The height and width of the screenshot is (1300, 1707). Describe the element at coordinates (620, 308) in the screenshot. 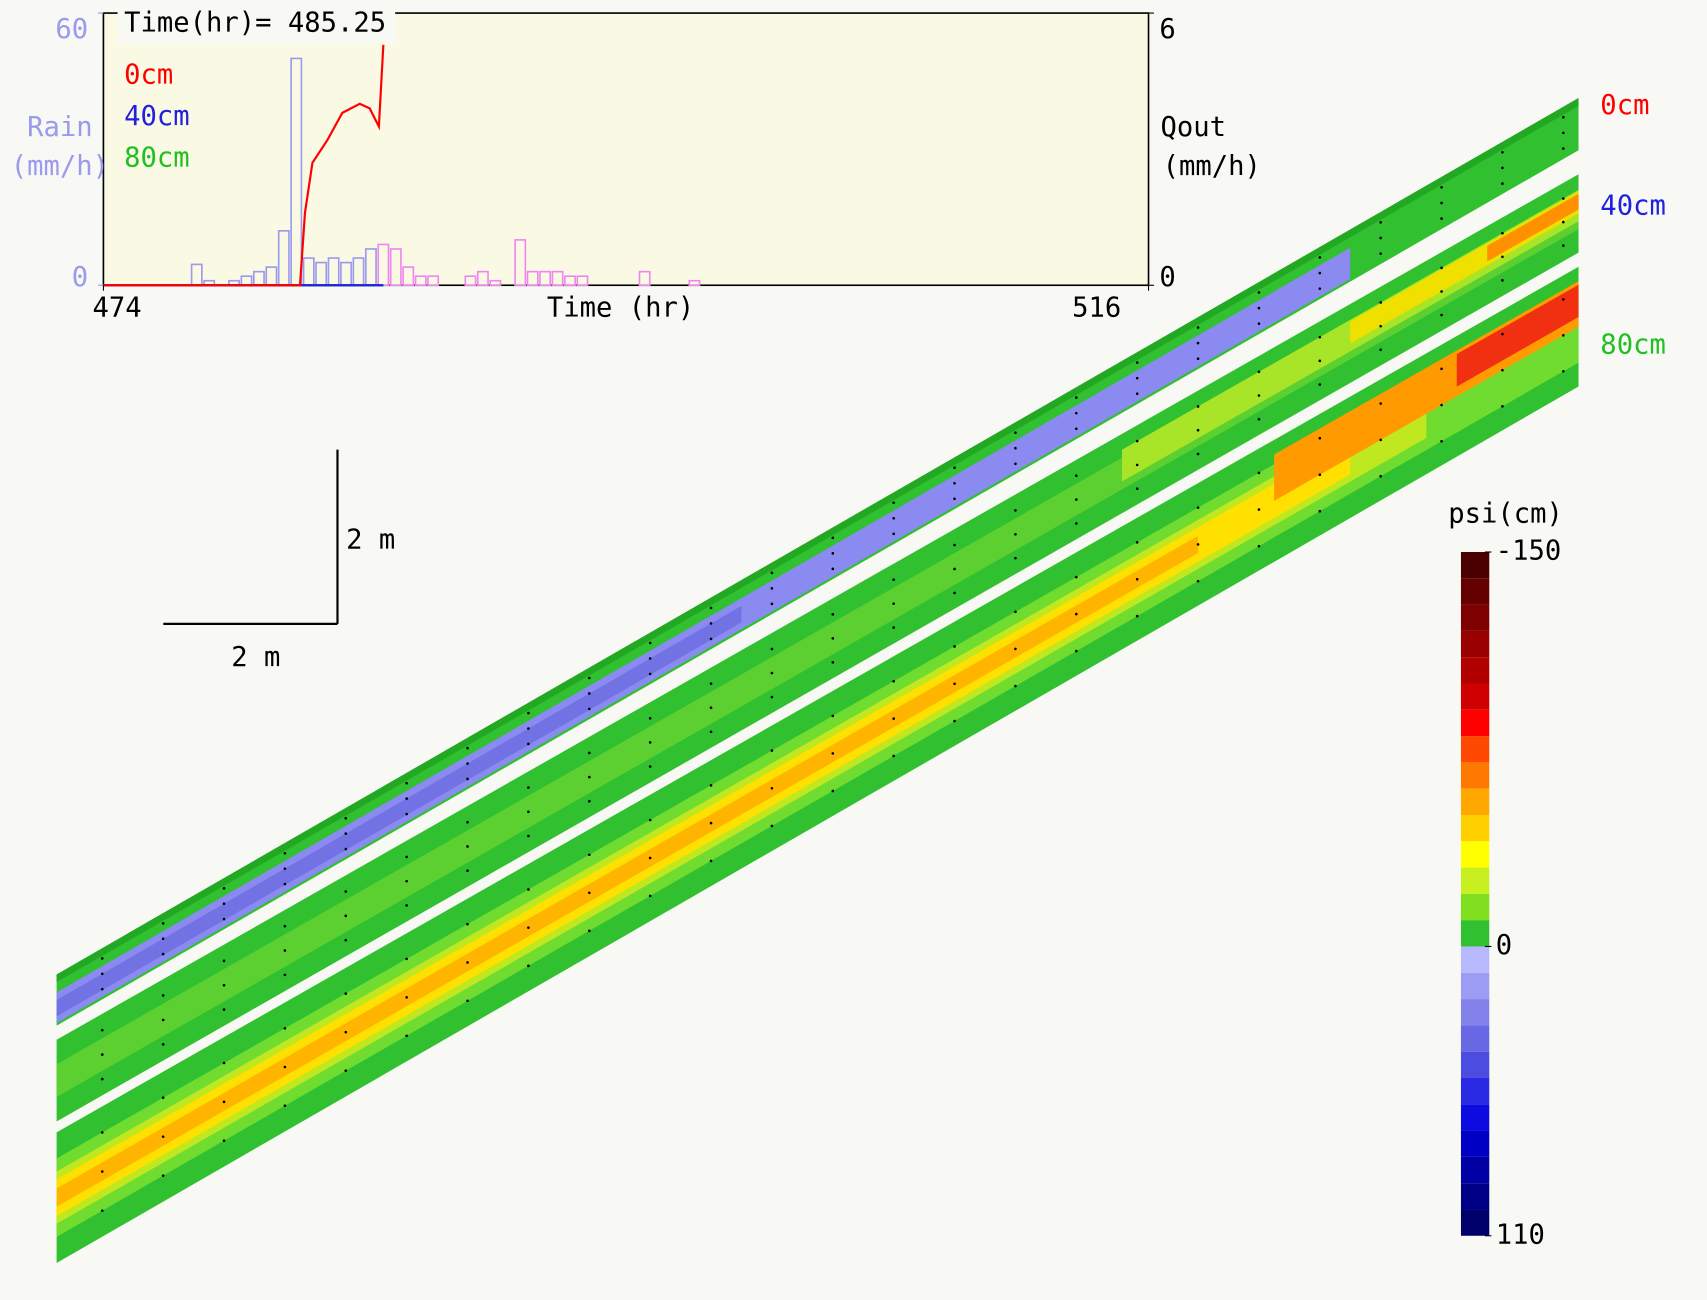

I see `x-axis-label: Time (hr)` at that location.